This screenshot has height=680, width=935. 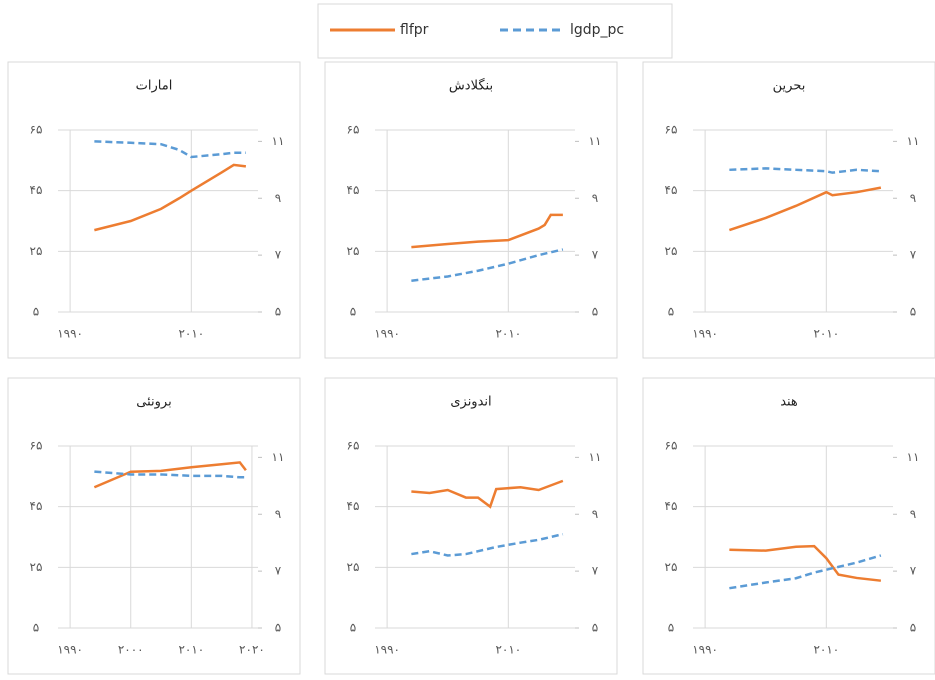 What do you see at coordinates (470, 402) in the screenshot?
I see `panel-title: اندونزی` at bounding box center [470, 402].